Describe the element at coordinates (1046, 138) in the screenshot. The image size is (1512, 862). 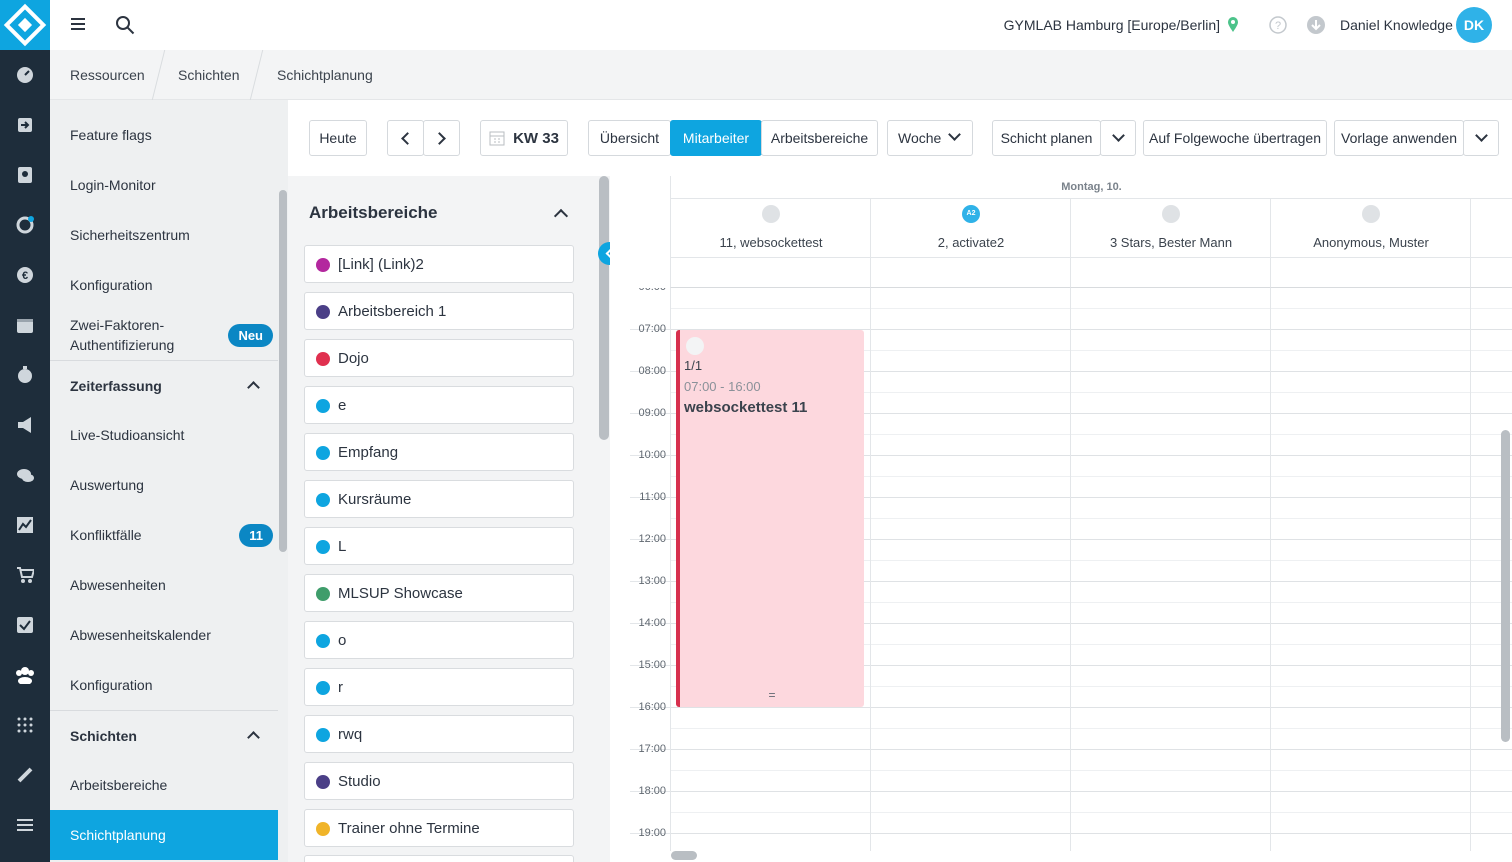
I see `action-button: Schicht planen` at that location.